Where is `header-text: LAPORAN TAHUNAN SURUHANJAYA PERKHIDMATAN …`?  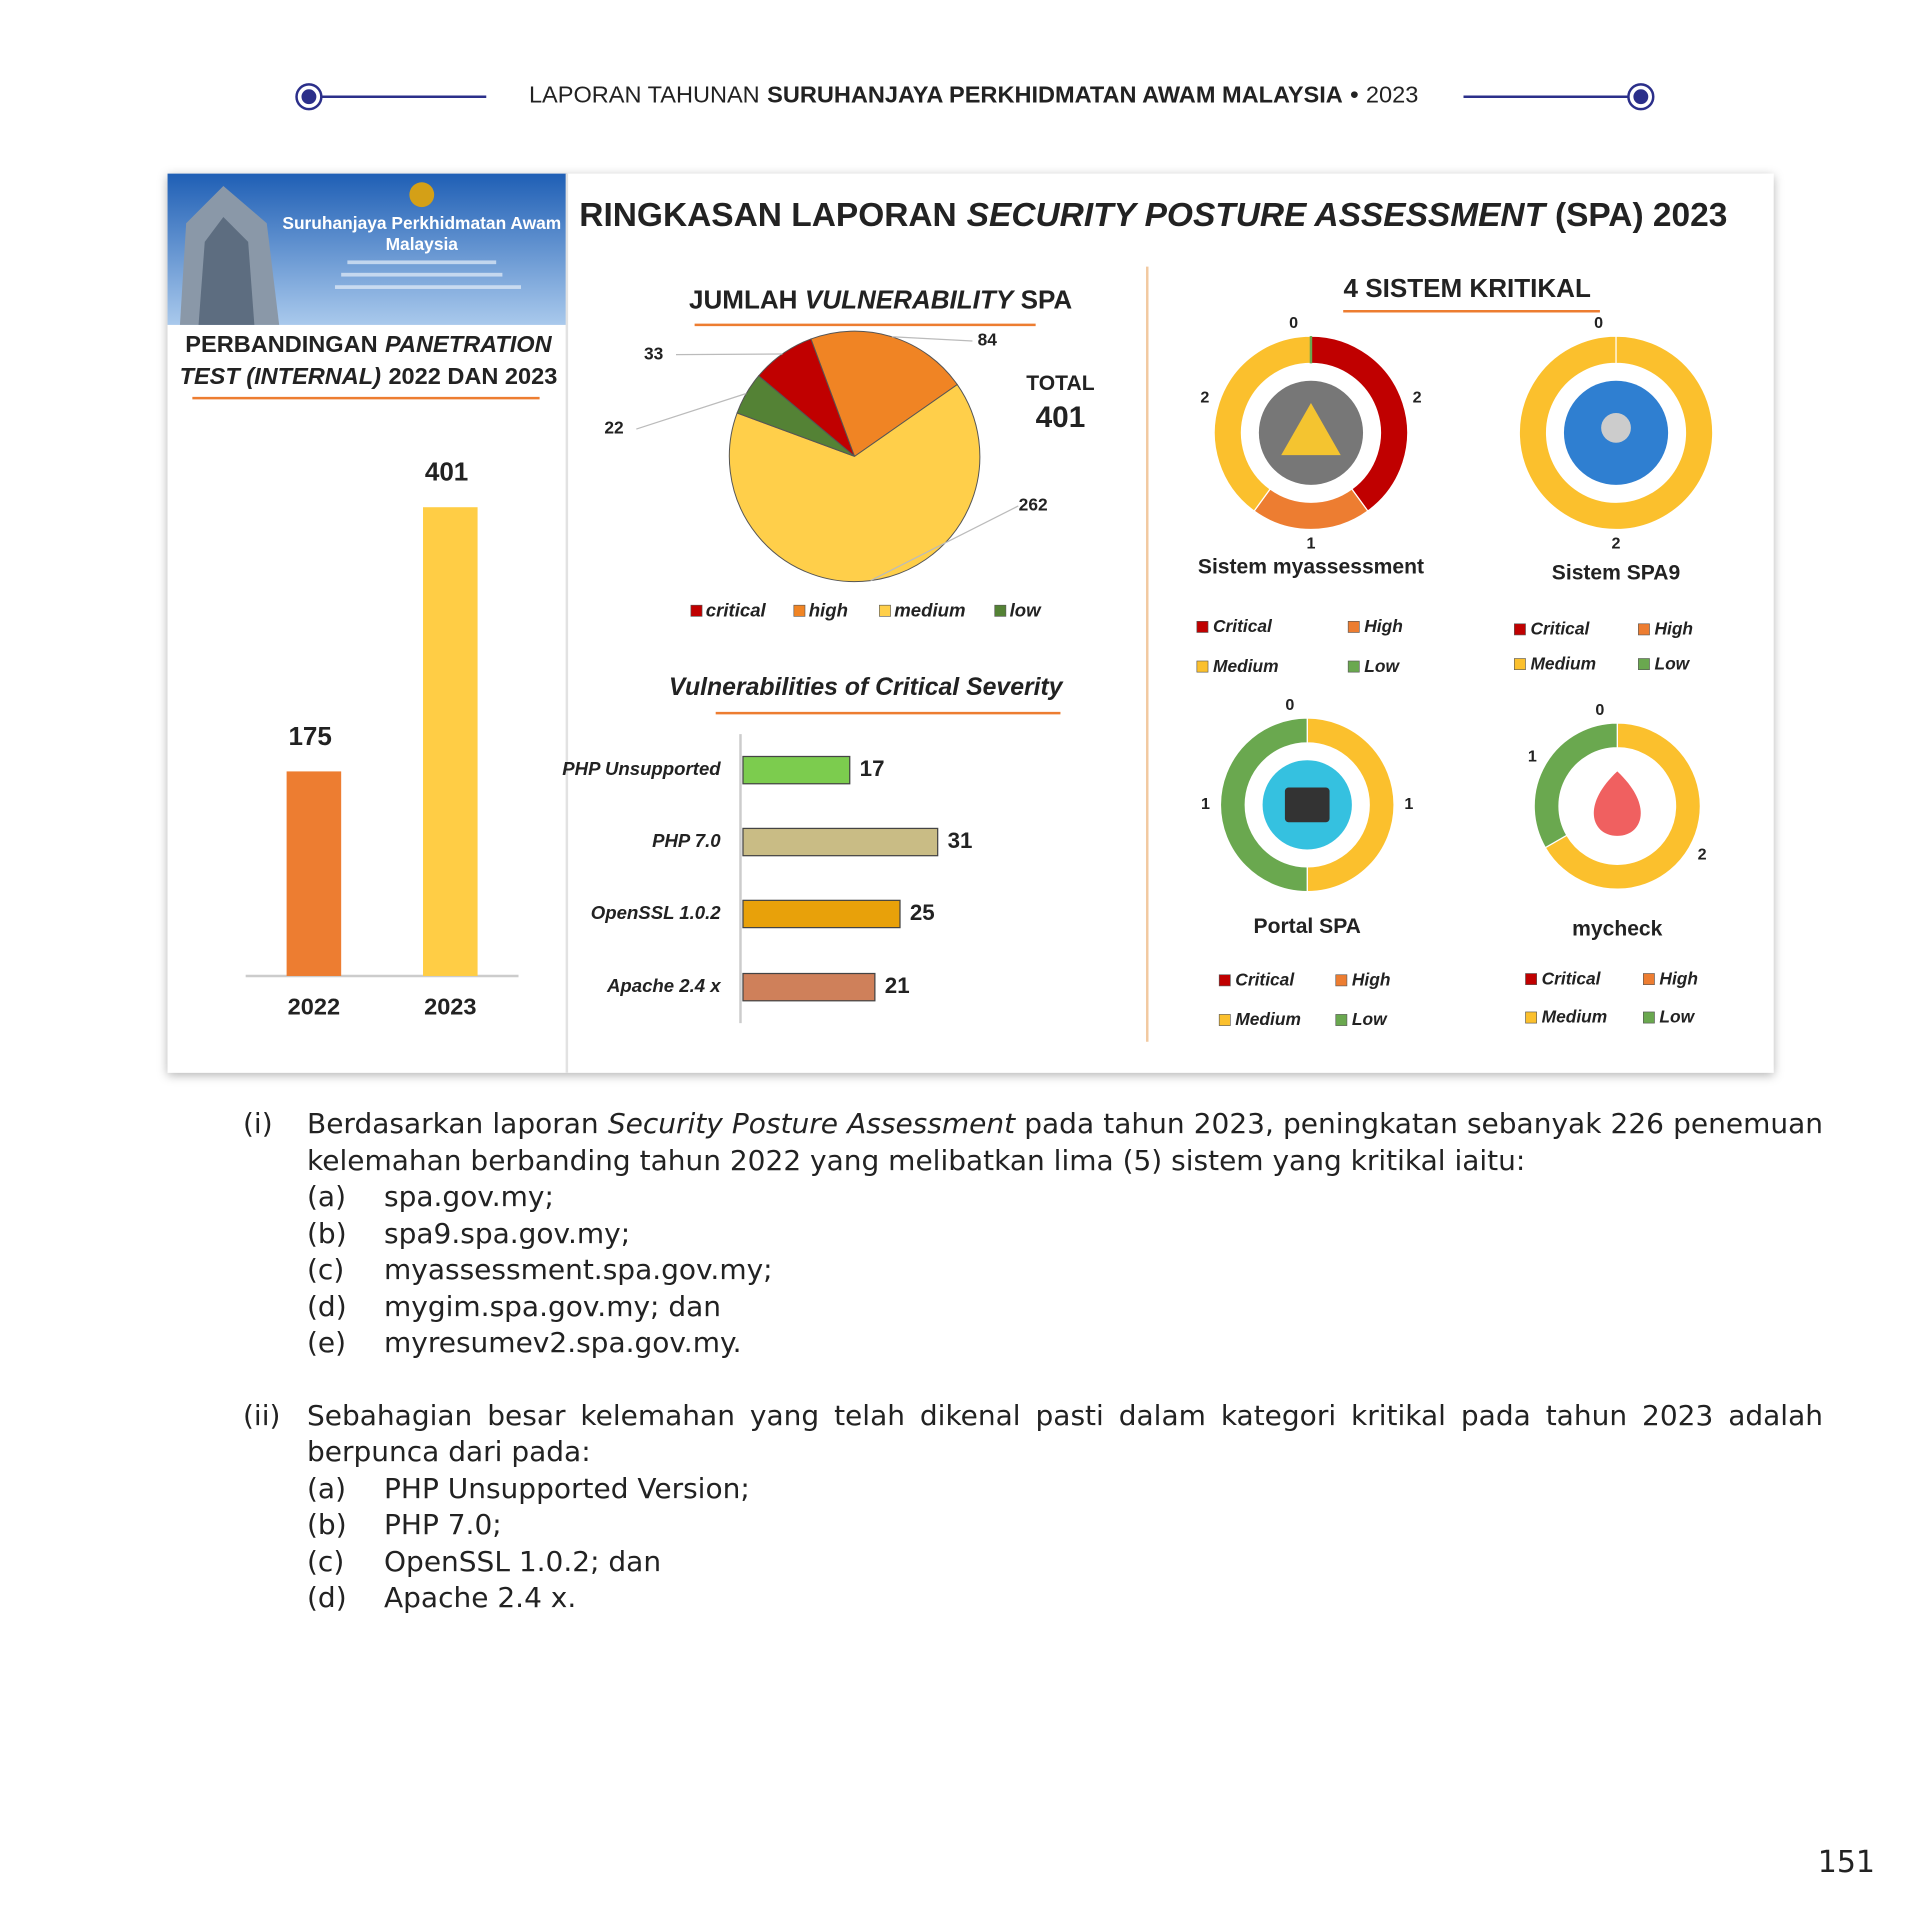 header-text: LAPORAN TAHUNAN SURUHANJAYA PERKHIDMATAN … is located at coordinates (973, 95).